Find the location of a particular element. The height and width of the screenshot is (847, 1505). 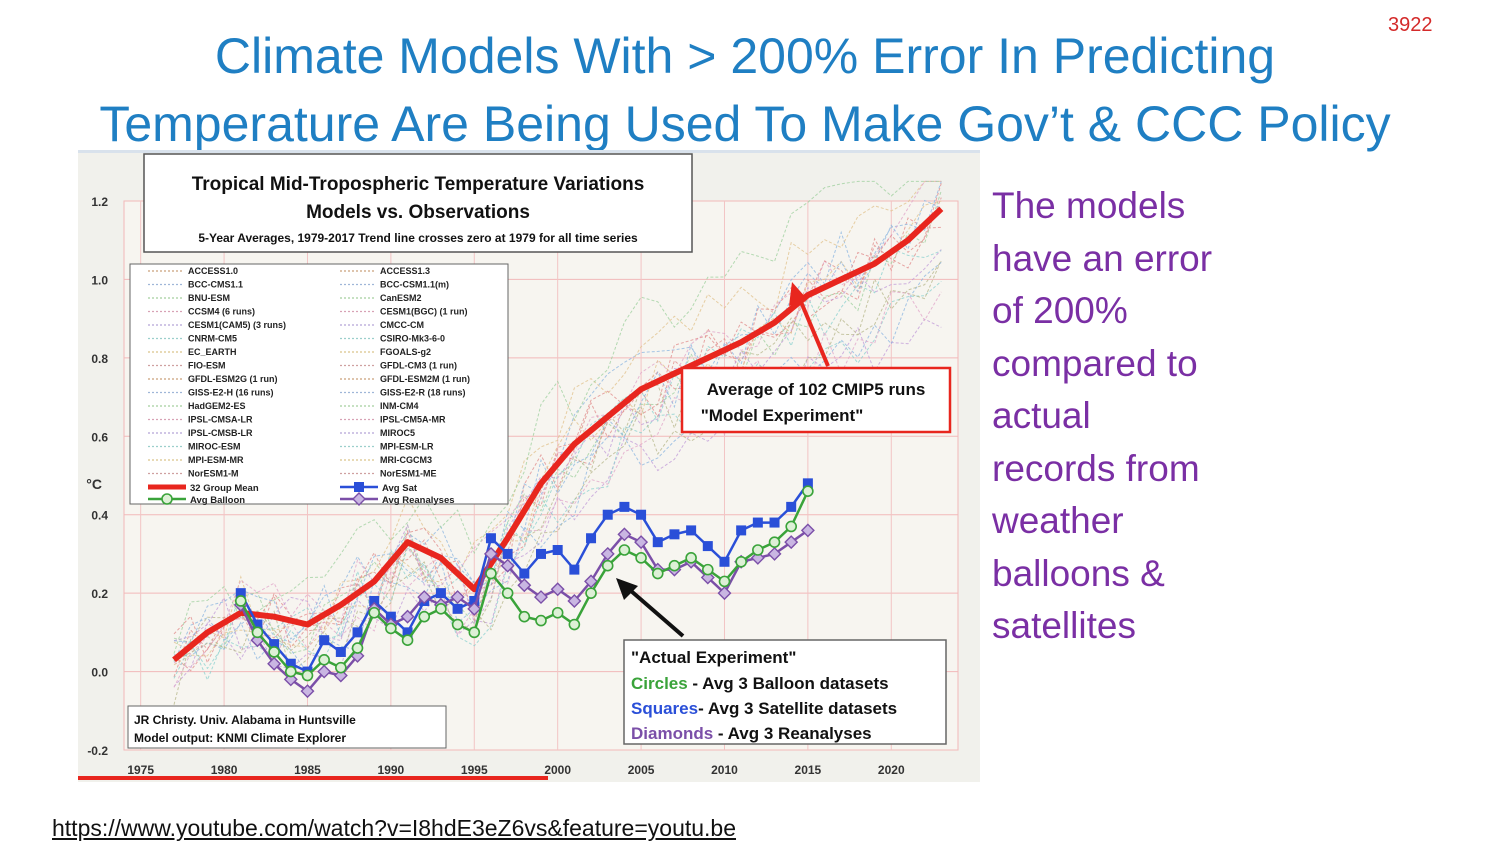

observation-annotation-title: "Actual Experiment" is located at coordinates (713, 657).